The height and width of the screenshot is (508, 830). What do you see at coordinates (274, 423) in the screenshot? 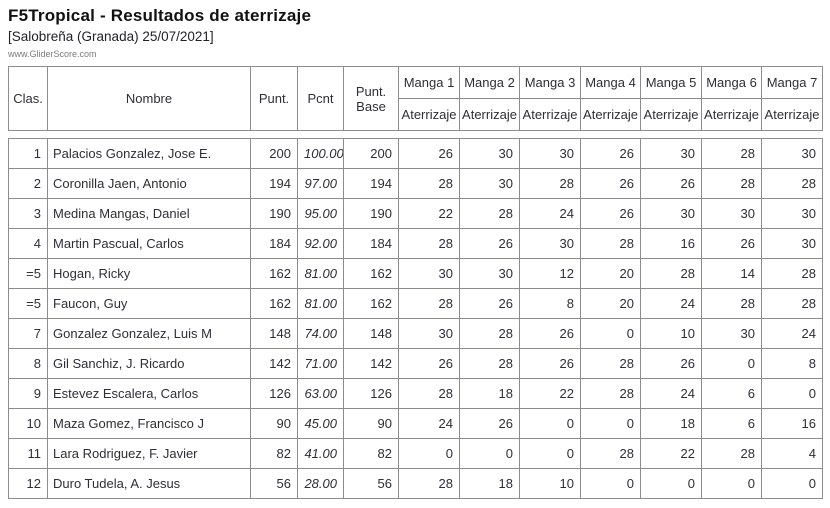
I see `cell-punt: 90` at bounding box center [274, 423].